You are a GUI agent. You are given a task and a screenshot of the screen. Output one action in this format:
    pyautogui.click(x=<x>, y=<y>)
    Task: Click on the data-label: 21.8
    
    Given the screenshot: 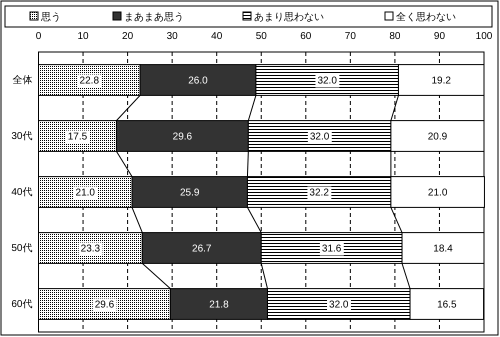 What is the action you would take?
    pyautogui.click(x=219, y=305)
    